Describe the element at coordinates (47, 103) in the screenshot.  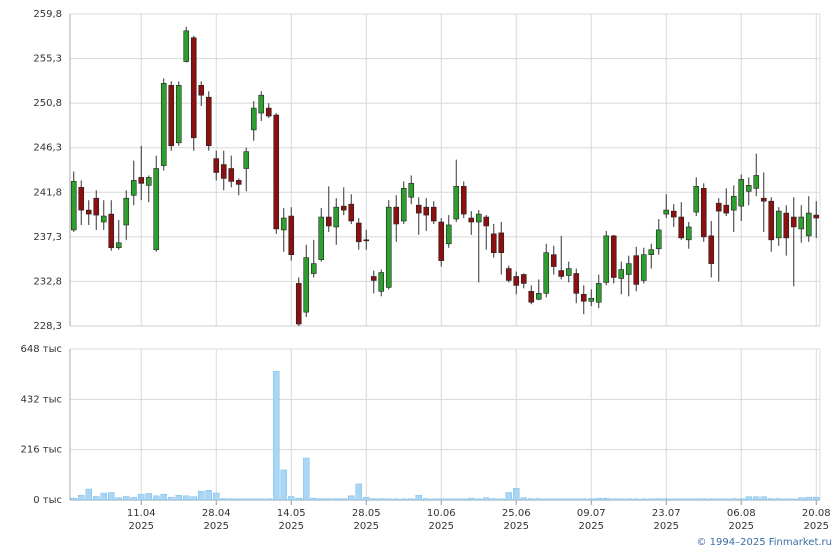
I see `y-tick-label: 250,8` at that location.